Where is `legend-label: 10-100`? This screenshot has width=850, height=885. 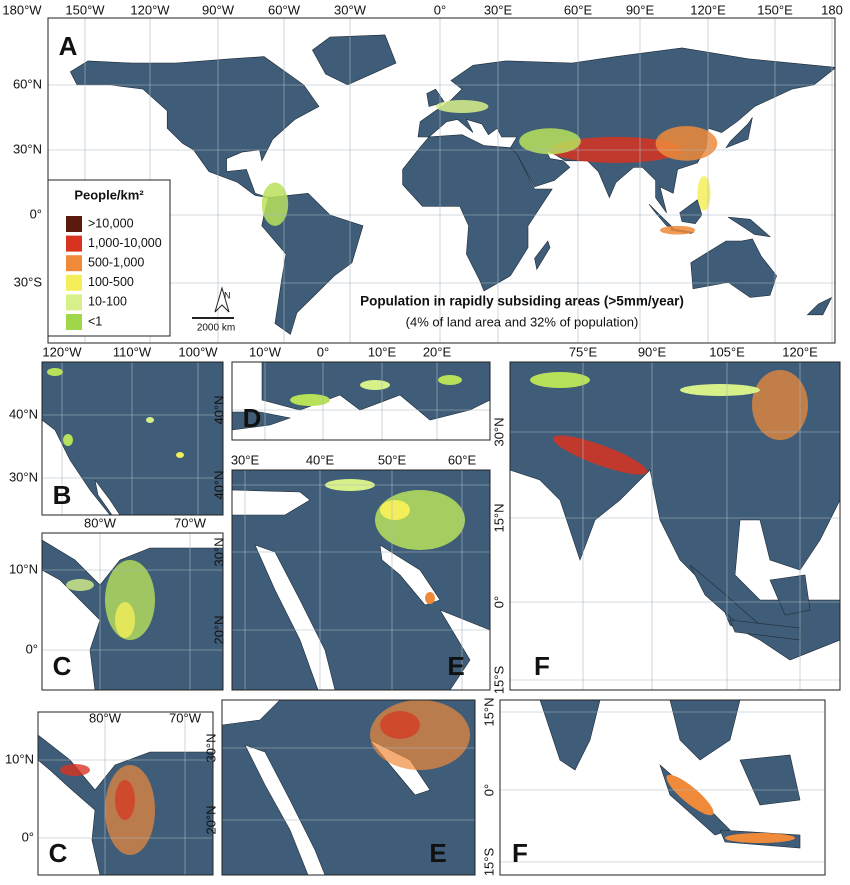 legend-label: 10-100 is located at coordinates (107, 302).